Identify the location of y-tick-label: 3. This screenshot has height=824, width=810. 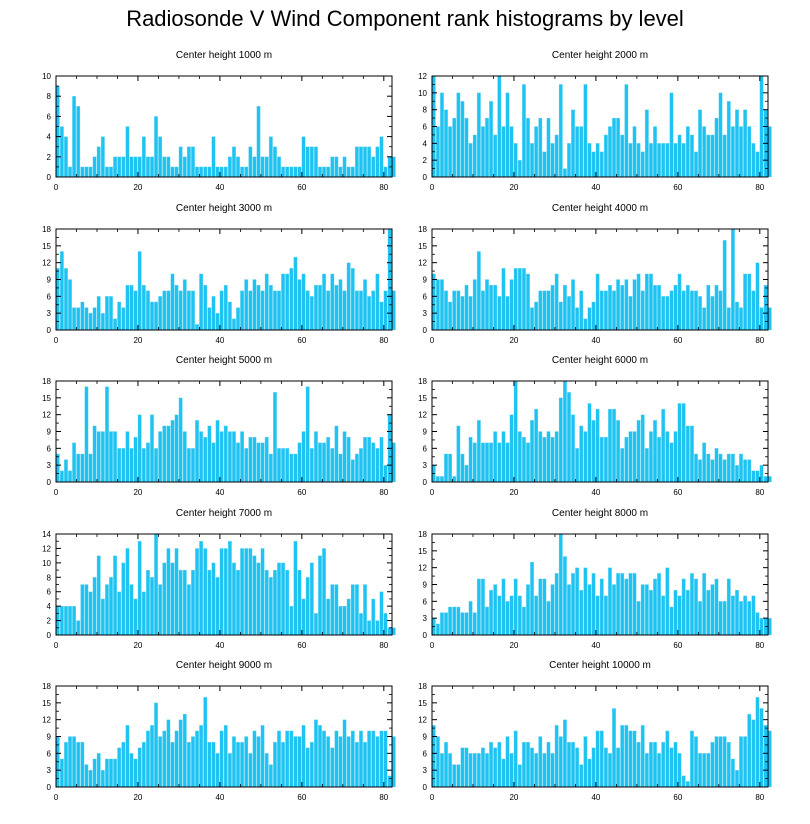
(425, 770).